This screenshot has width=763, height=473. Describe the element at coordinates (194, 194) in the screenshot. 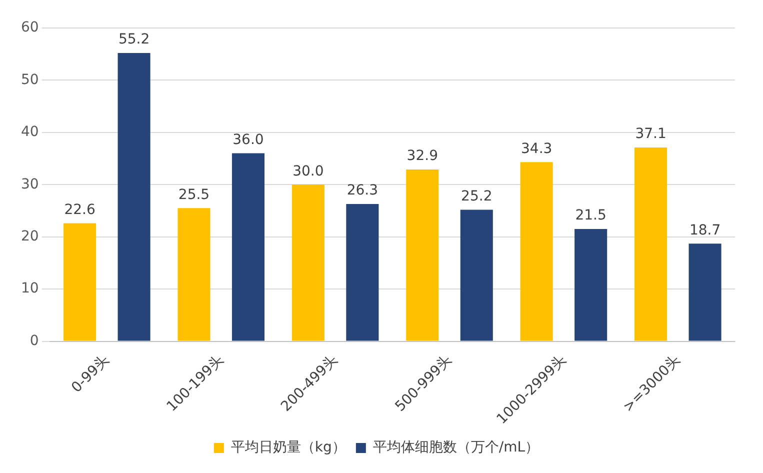

I see `data-label: 25.5` at that location.